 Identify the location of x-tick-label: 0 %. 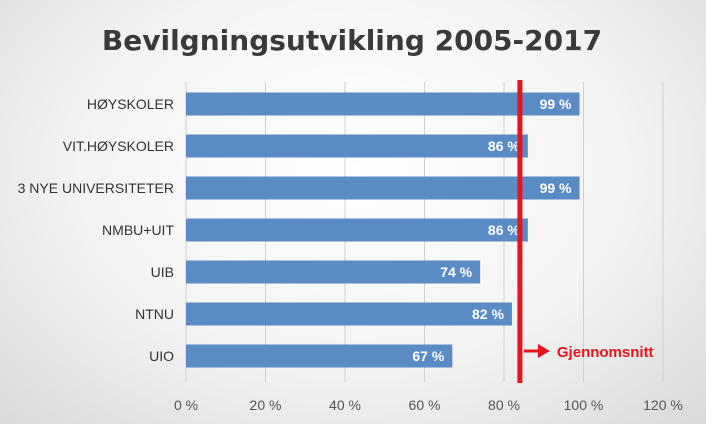
(186, 405).